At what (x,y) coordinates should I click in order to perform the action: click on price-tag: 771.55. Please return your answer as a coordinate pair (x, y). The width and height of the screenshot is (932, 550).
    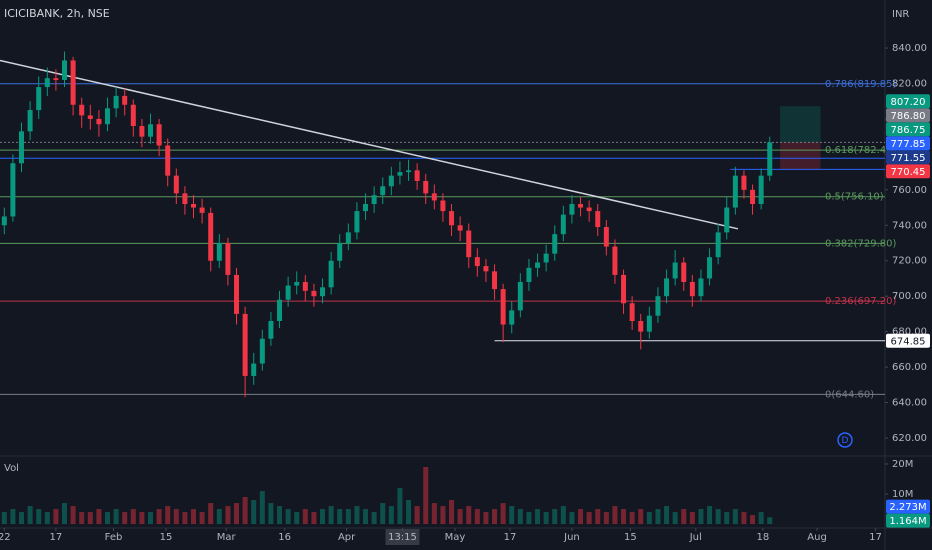
    Looking at the image, I should click on (908, 158).